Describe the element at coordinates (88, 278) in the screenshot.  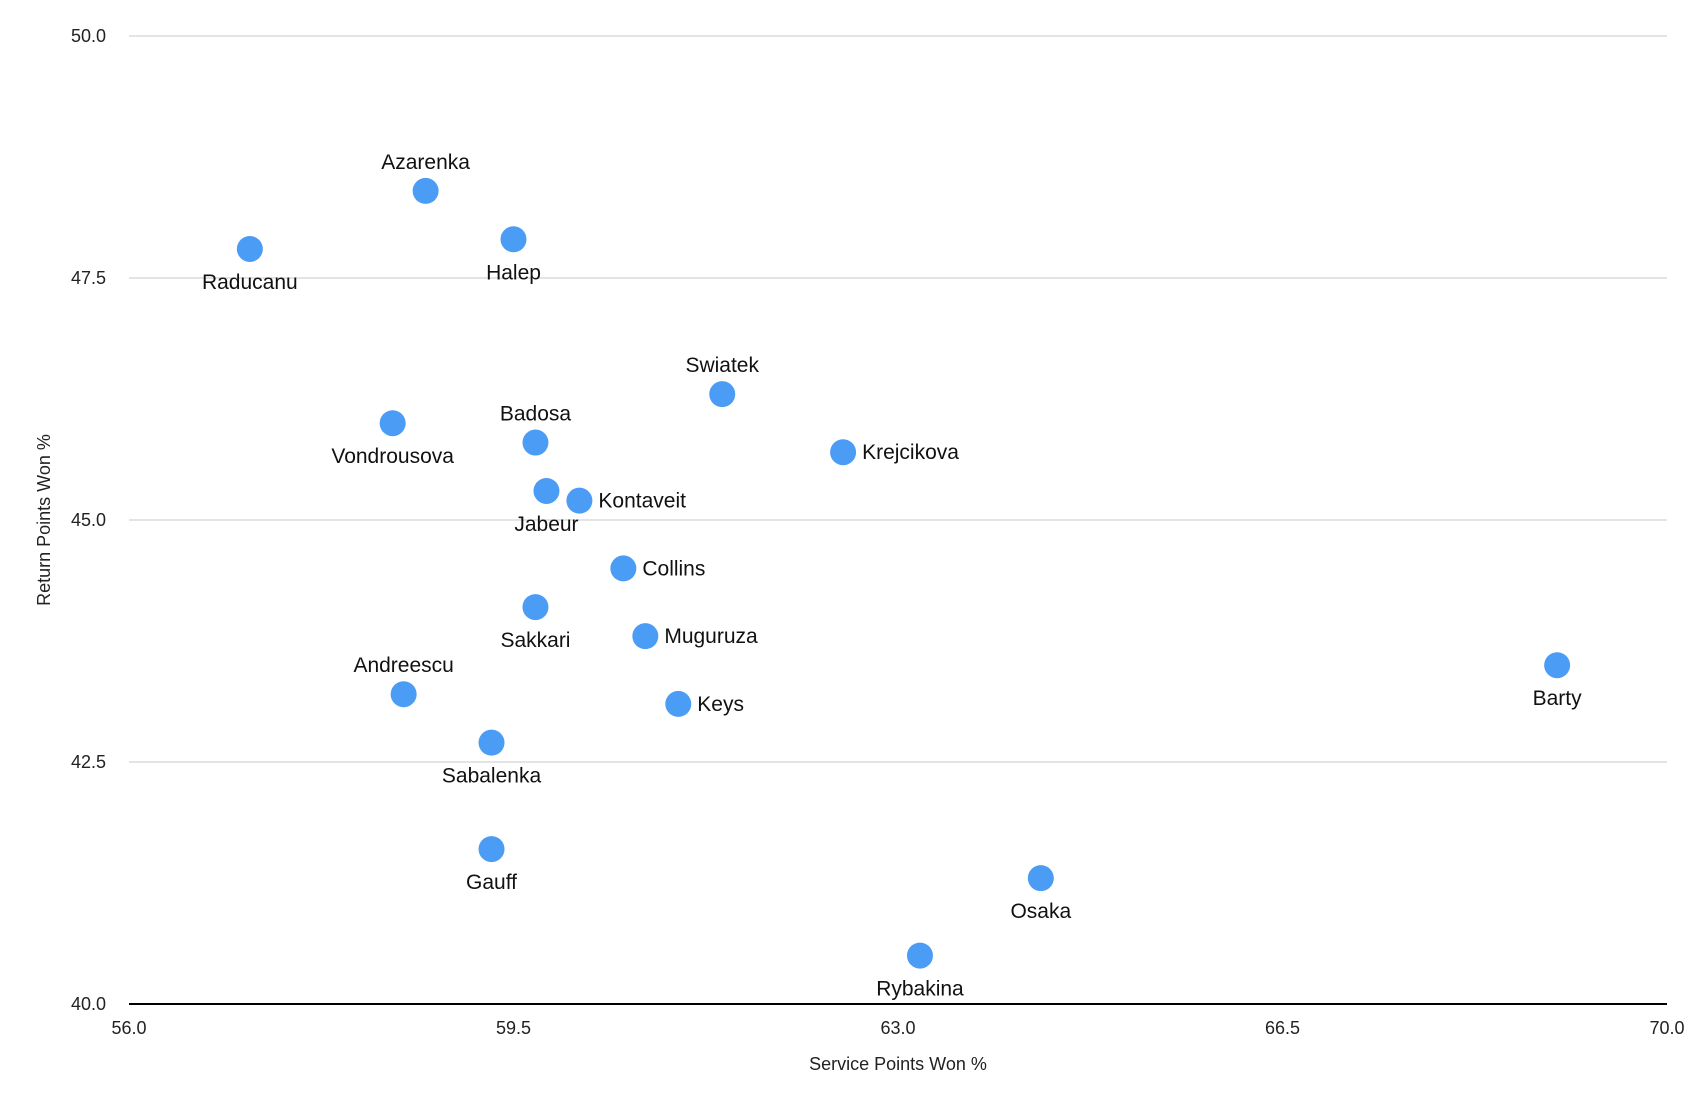
I see `y-tick-label: 47.5` at that location.